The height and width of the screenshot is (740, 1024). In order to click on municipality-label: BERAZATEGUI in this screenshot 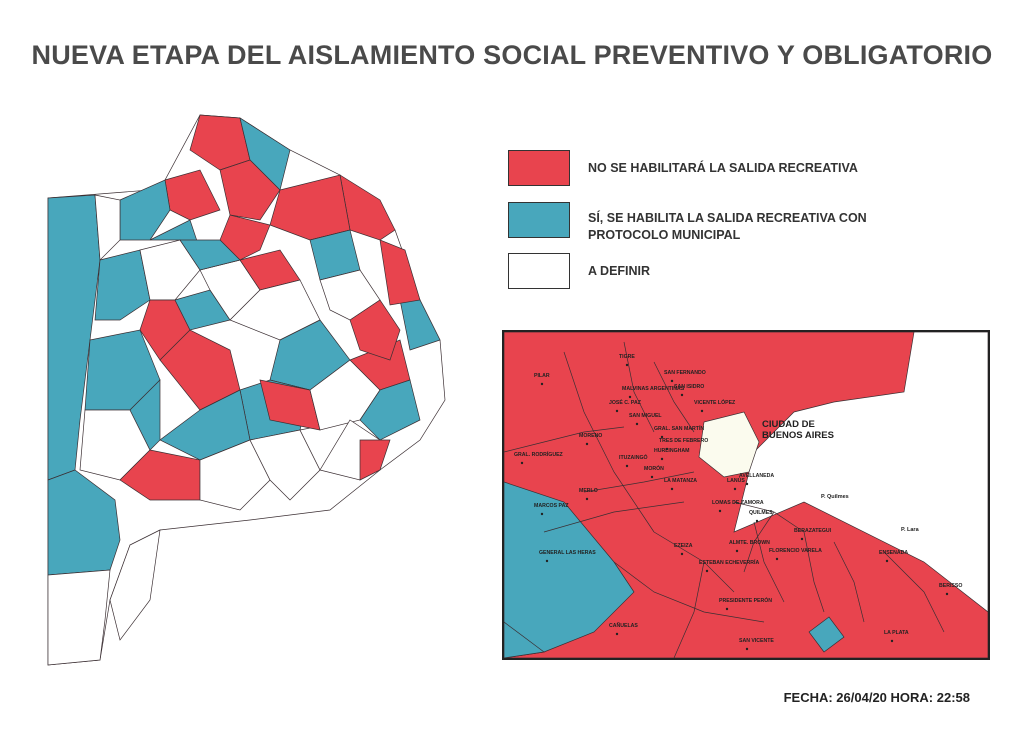, I will do `click(813, 531)`.